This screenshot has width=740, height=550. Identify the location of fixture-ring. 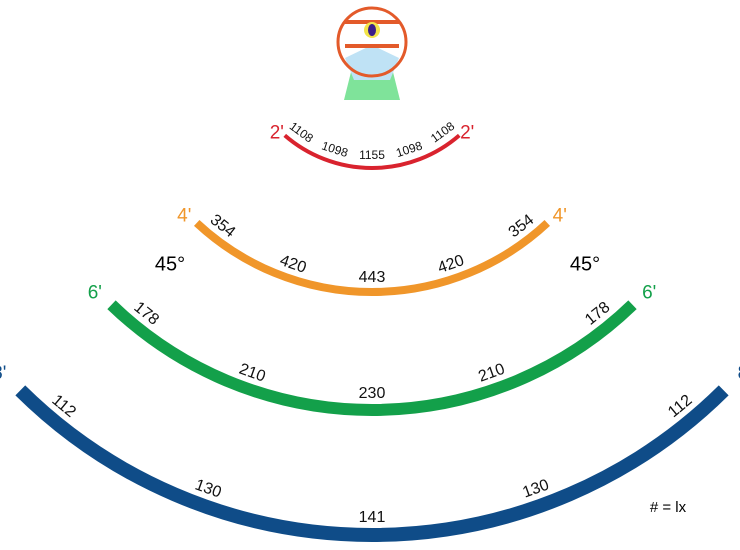
(372, 42).